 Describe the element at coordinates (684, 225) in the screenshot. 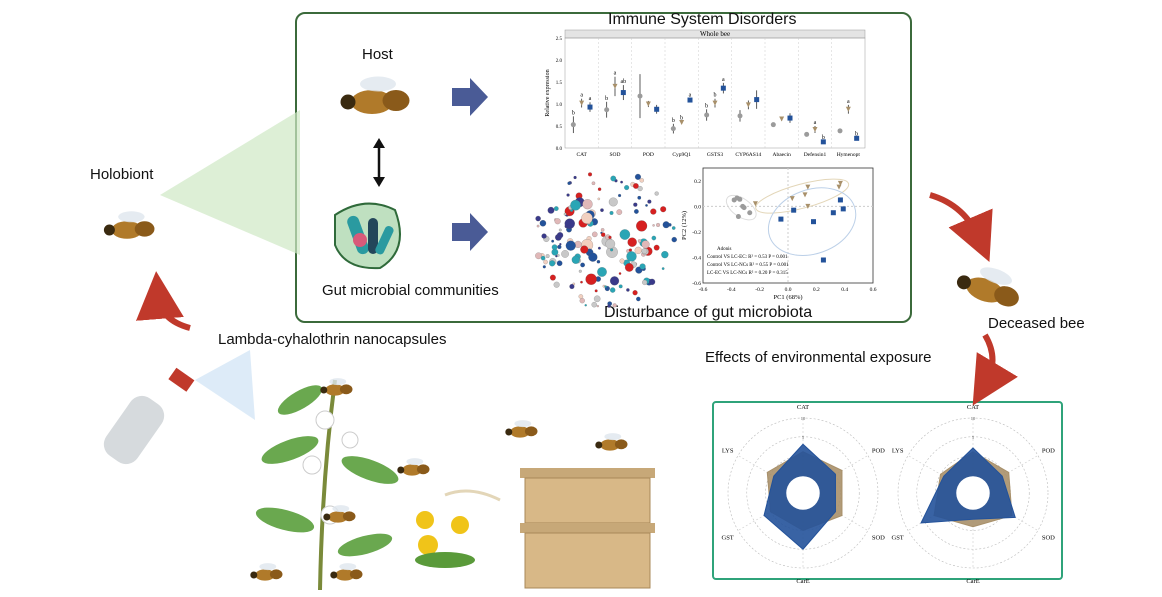

I see `y-axis-label: PC2 (12%)` at that location.